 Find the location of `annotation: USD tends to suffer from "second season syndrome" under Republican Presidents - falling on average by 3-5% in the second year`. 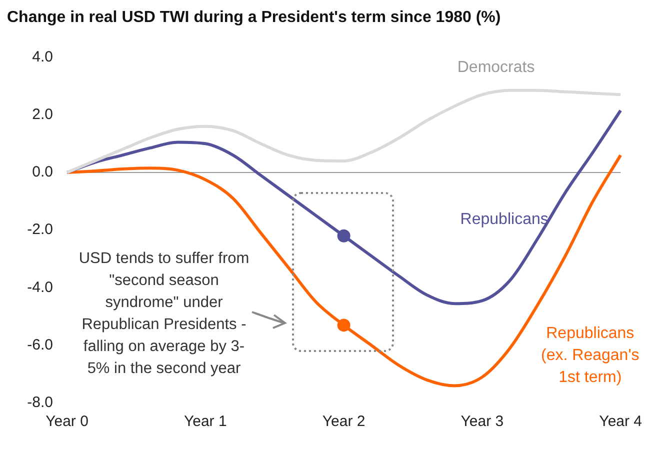

annotation: USD tends to suffer from "second season syndrome" under Republican Presidents - falling on average by 3-5% in the second year is located at coordinates (164, 314).